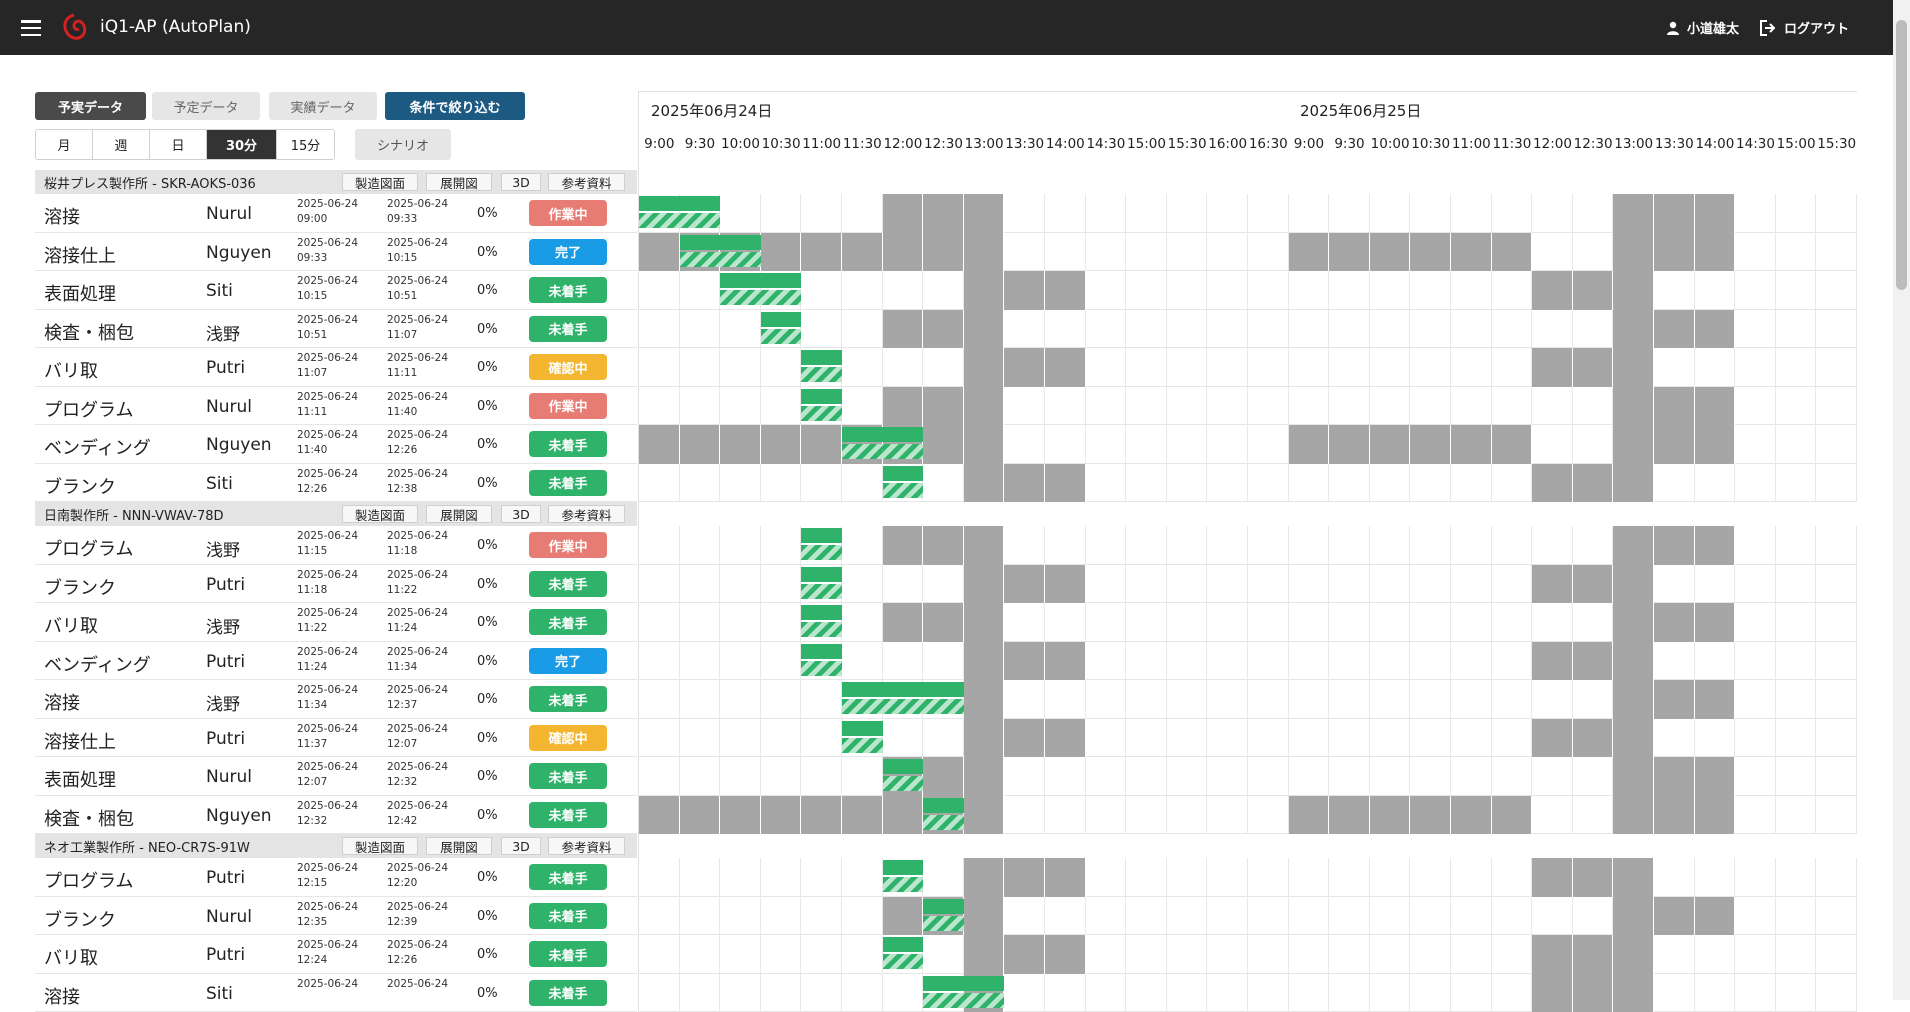 The width and height of the screenshot is (1910, 1012). What do you see at coordinates (568, 252) in the screenshot?
I see `status-badge: 完了` at bounding box center [568, 252].